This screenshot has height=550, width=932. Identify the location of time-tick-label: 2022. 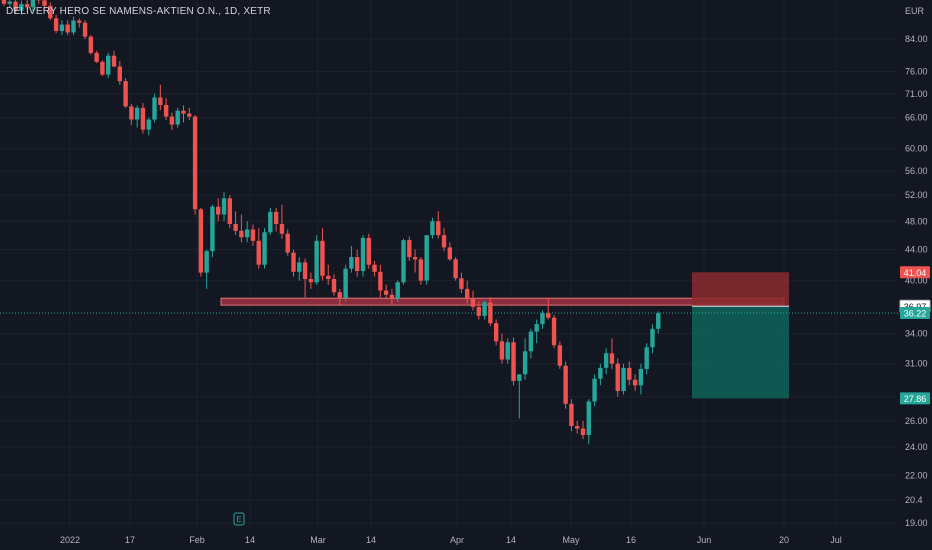
(70, 540).